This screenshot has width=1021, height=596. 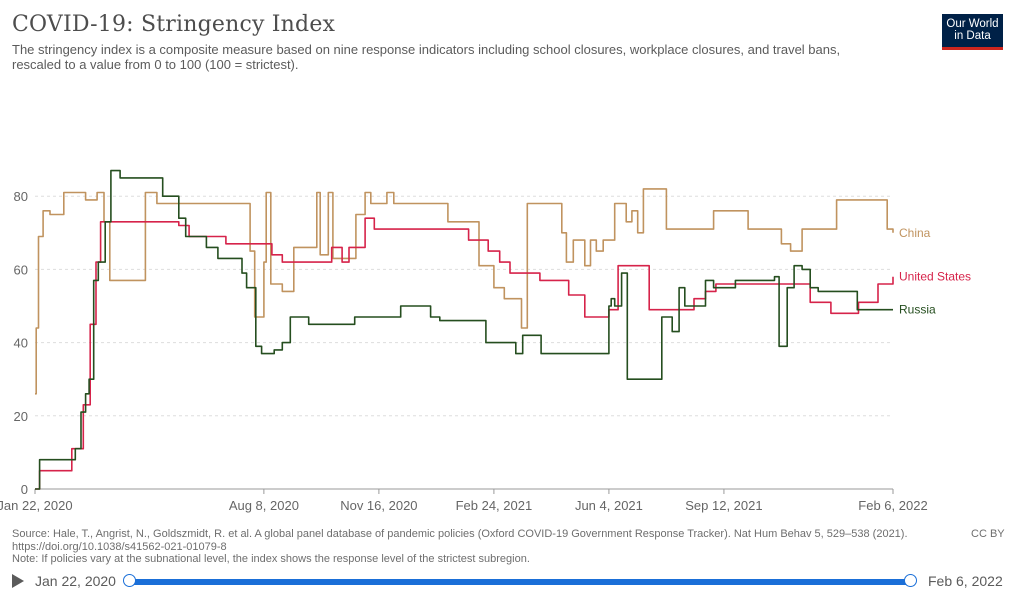 I want to click on timeline-start-label: Jan 22, 2020, so click(x=75, y=581).